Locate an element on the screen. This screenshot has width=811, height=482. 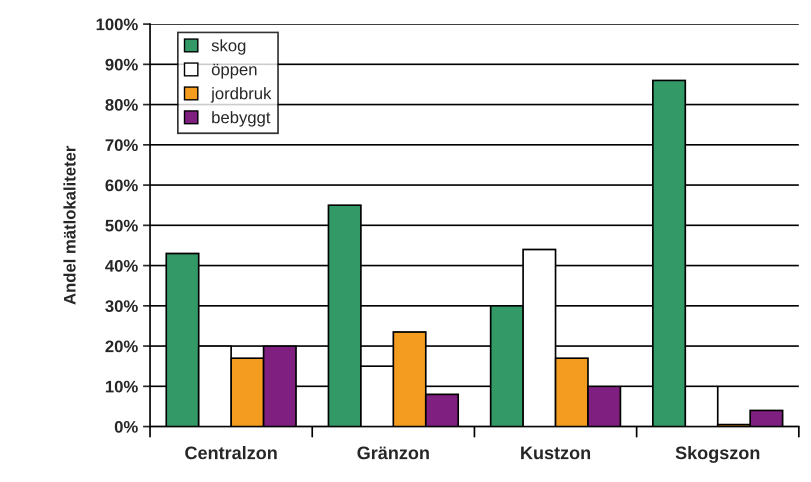
x-tick-label: Centralzon is located at coordinates (231, 453).